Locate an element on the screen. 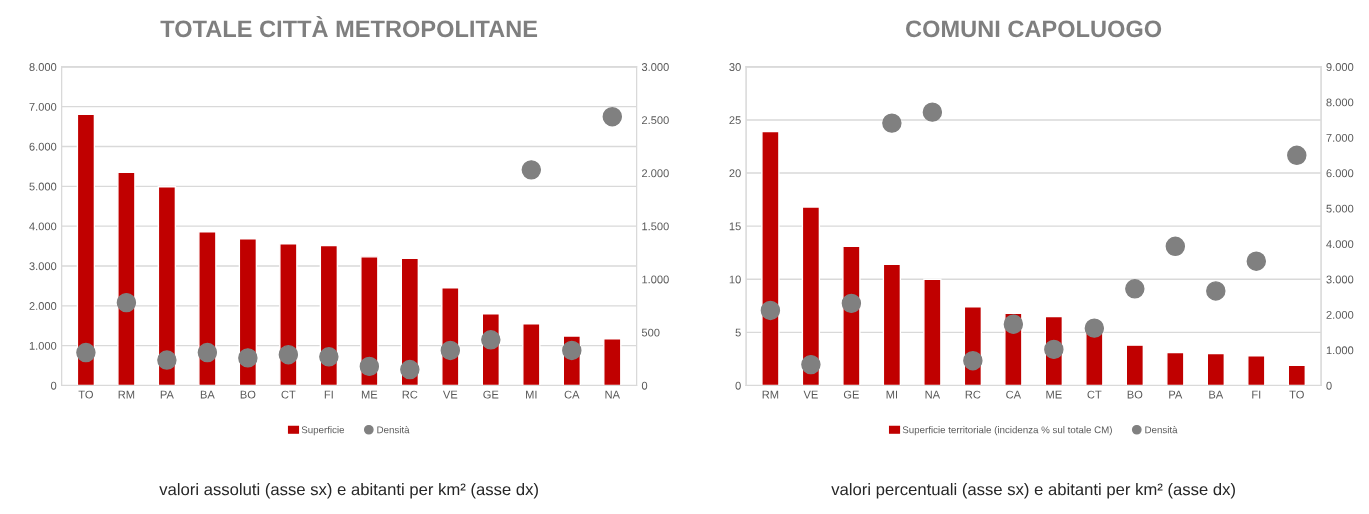  y2-tick-label: 500 is located at coordinates (650, 332).